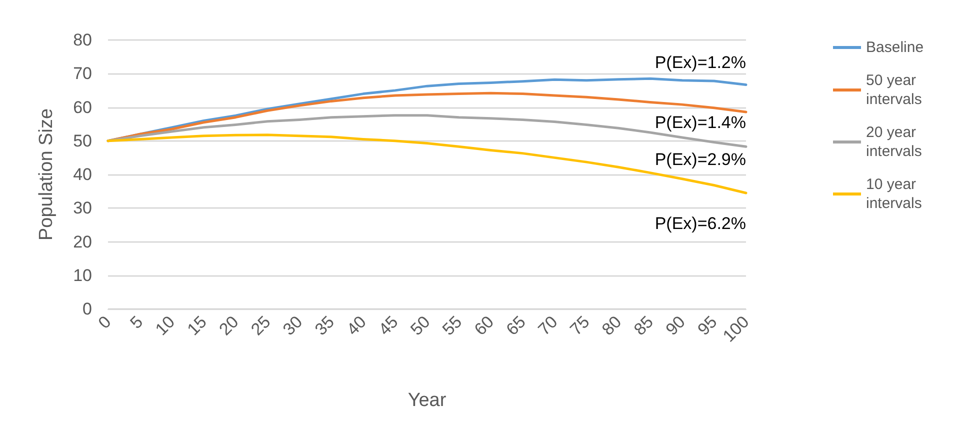 Image resolution: width=959 pixels, height=423 pixels. I want to click on x-tick-label: 100, so click(736, 329).